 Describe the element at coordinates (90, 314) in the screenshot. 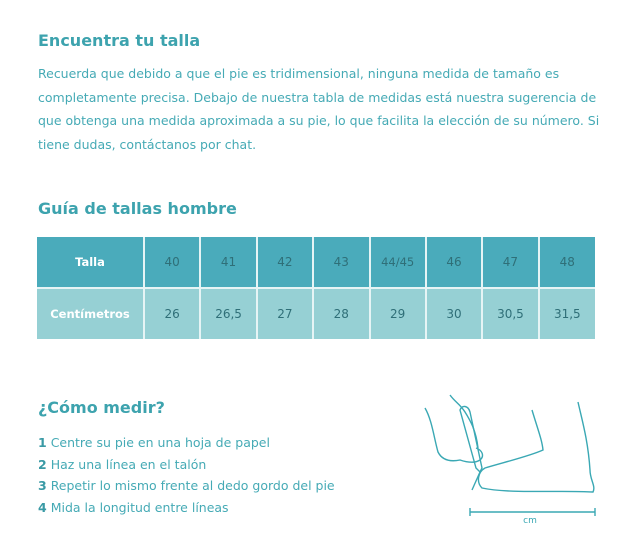

I see `row-label: Centímetros` at that location.